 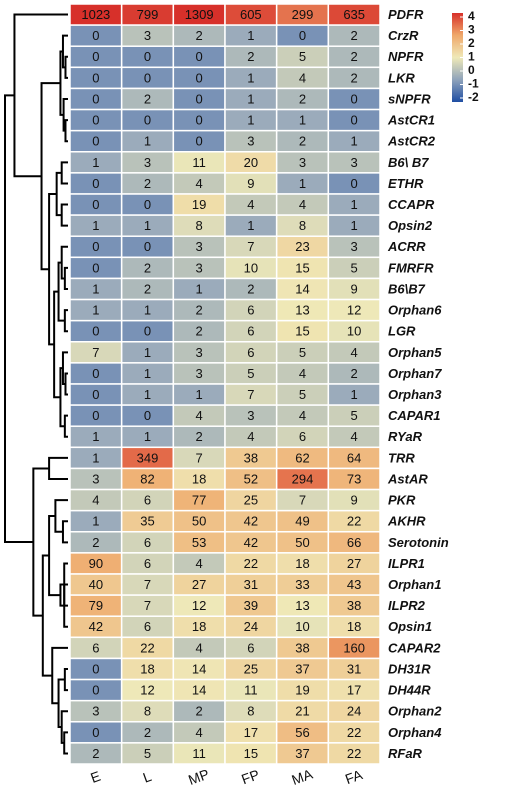 What do you see at coordinates (406, 246) in the screenshot?
I see `row-label: ACRR` at bounding box center [406, 246].